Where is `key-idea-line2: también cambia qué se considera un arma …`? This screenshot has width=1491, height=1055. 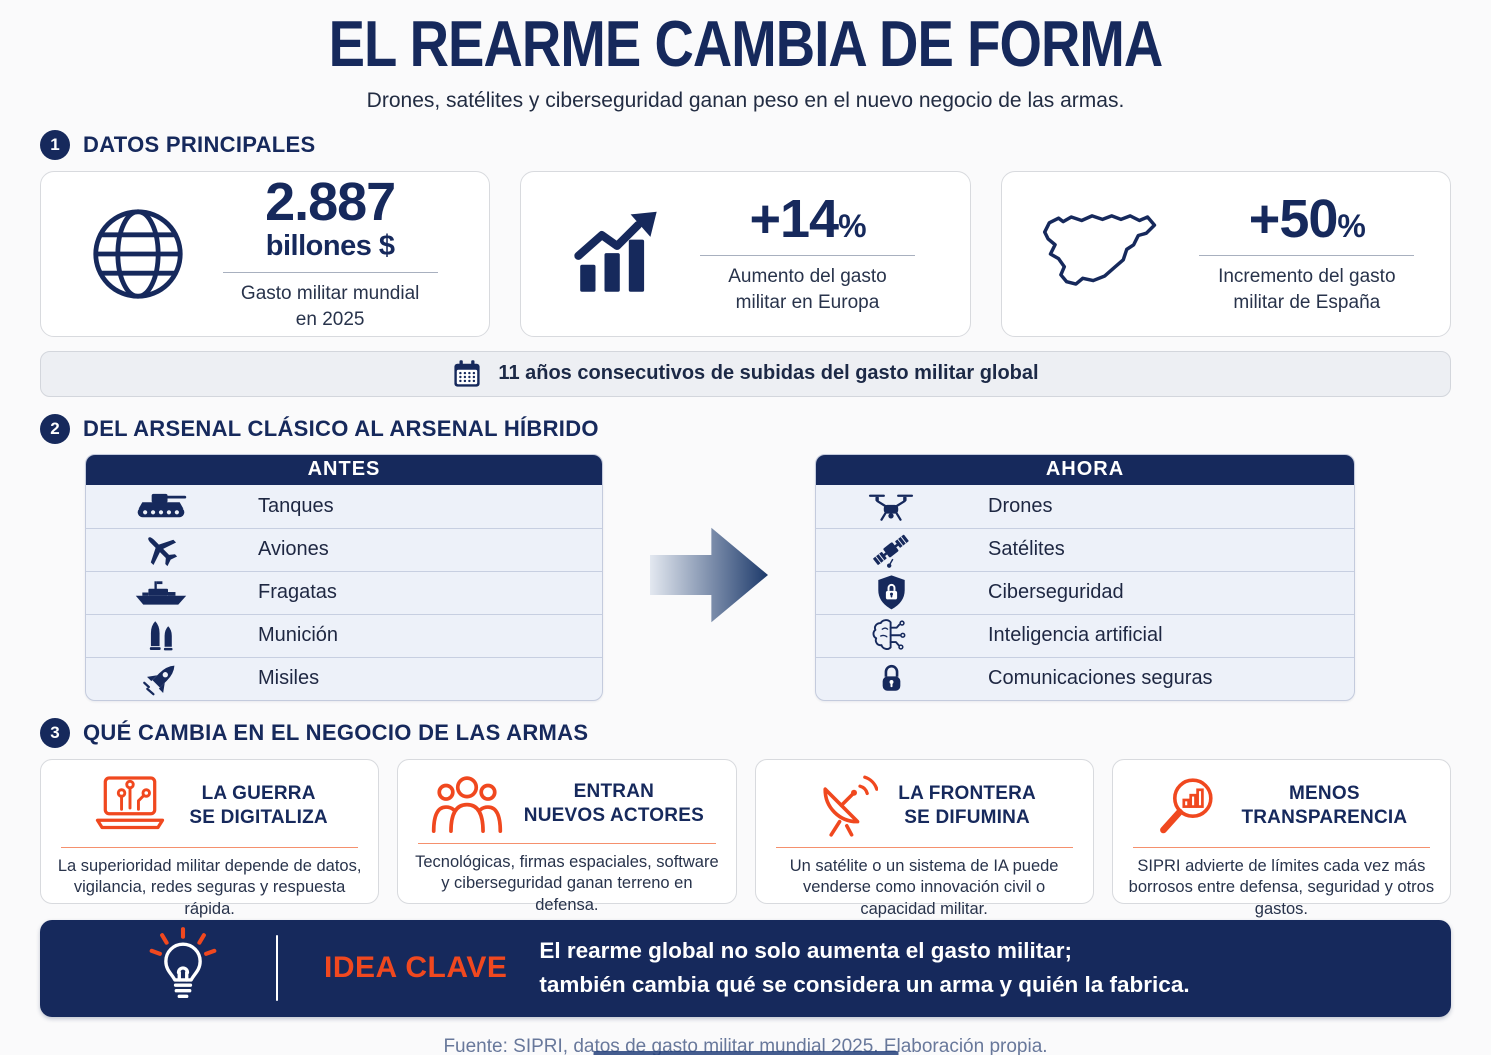
key-idea-line2: también cambia qué se considera un arma … is located at coordinates (864, 985).